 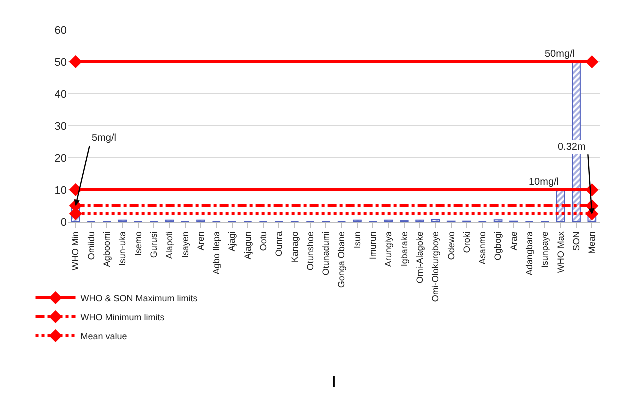 What do you see at coordinates (483, 248) in the screenshot?
I see `x-tick-label: Asanmo` at bounding box center [483, 248].